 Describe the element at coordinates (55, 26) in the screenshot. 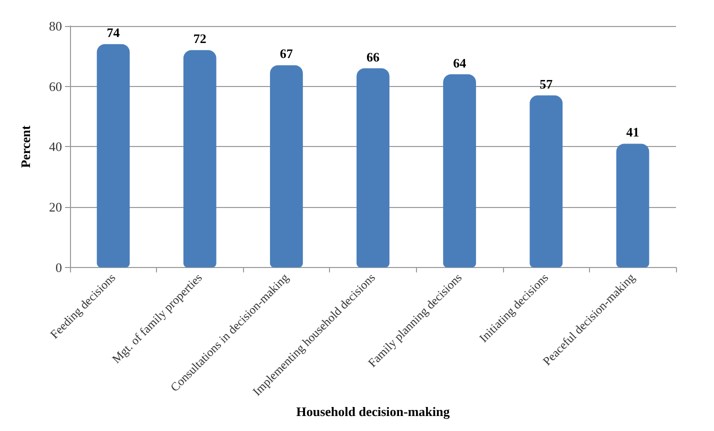

I see `y-tick-label: 80` at that location.